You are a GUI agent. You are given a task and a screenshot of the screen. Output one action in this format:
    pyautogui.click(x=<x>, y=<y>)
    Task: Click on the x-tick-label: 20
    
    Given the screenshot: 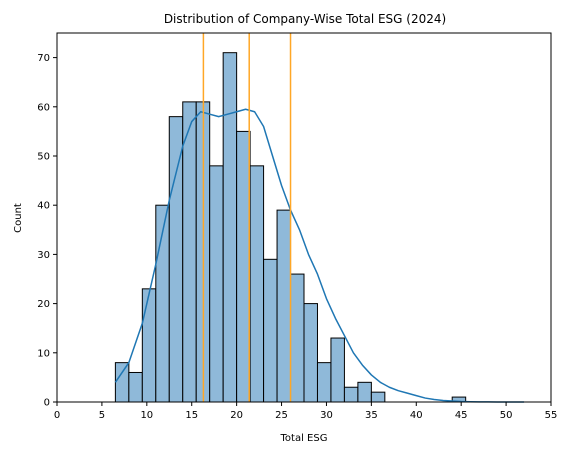 What is the action you would take?
    pyautogui.click(x=236, y=415)
    